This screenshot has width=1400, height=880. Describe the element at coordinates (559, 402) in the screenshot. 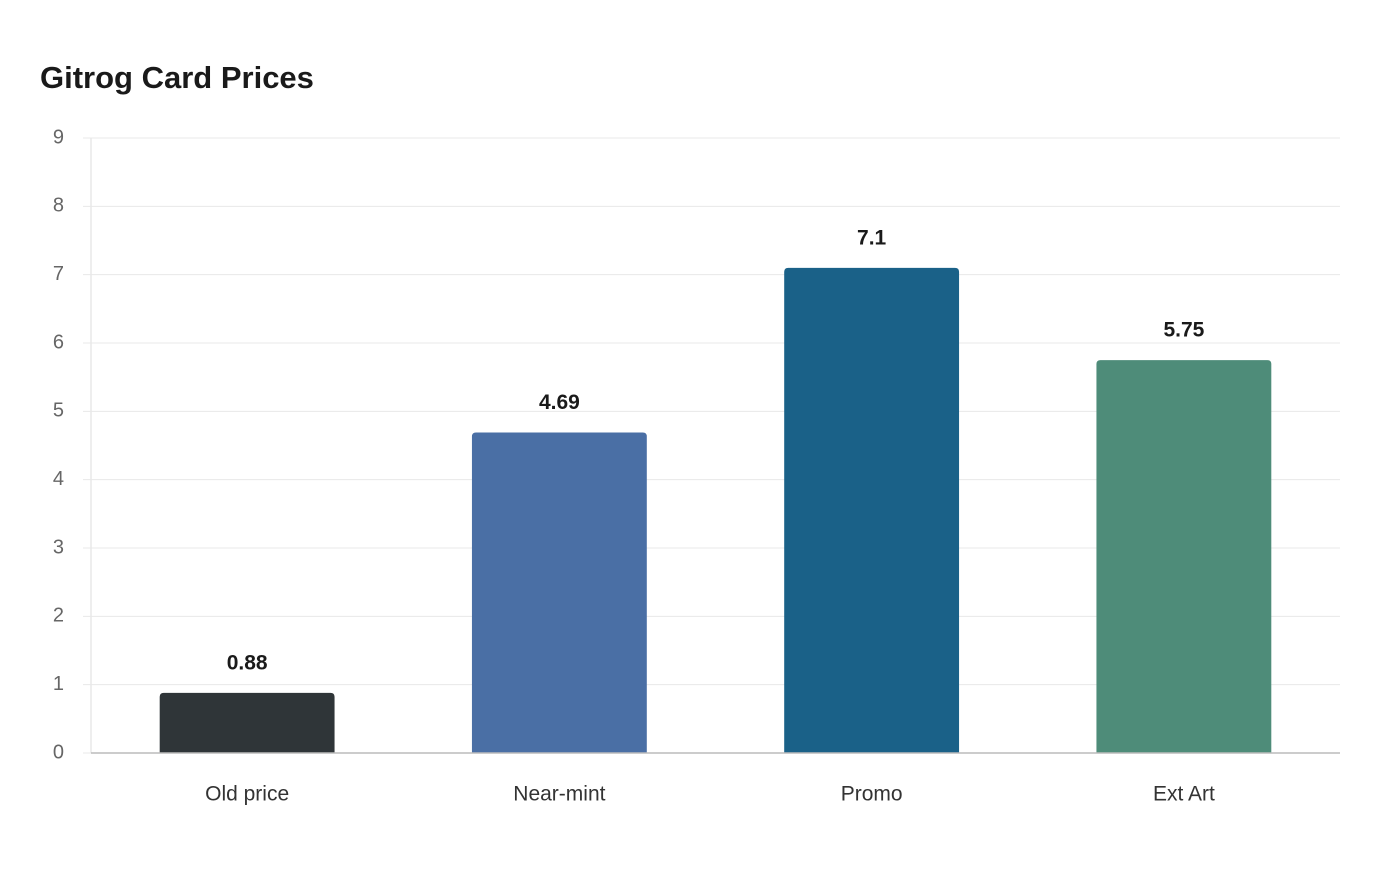

I see `value-label: 4.69` at that location.